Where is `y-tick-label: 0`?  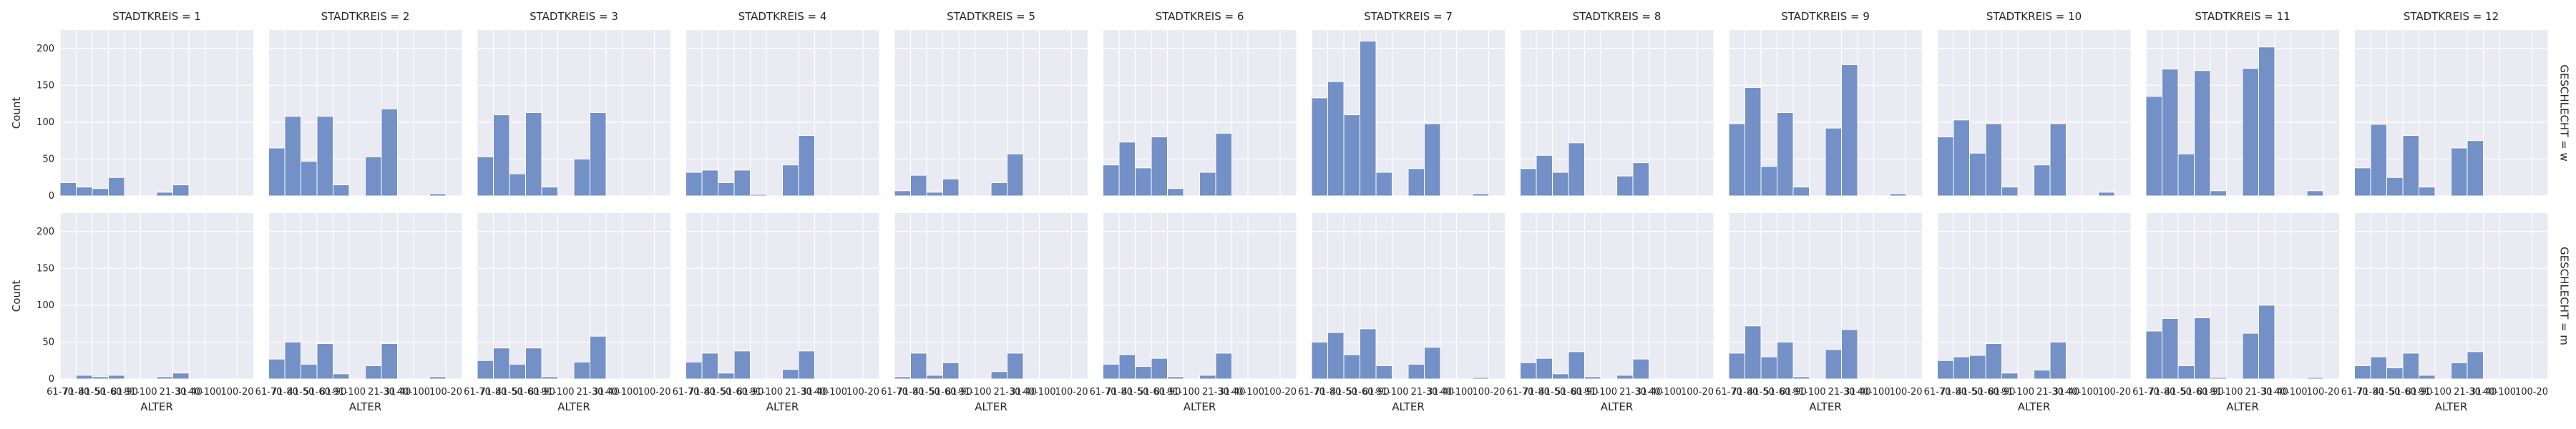 y-tick-label: 0 is located at coordinates (51, 379).